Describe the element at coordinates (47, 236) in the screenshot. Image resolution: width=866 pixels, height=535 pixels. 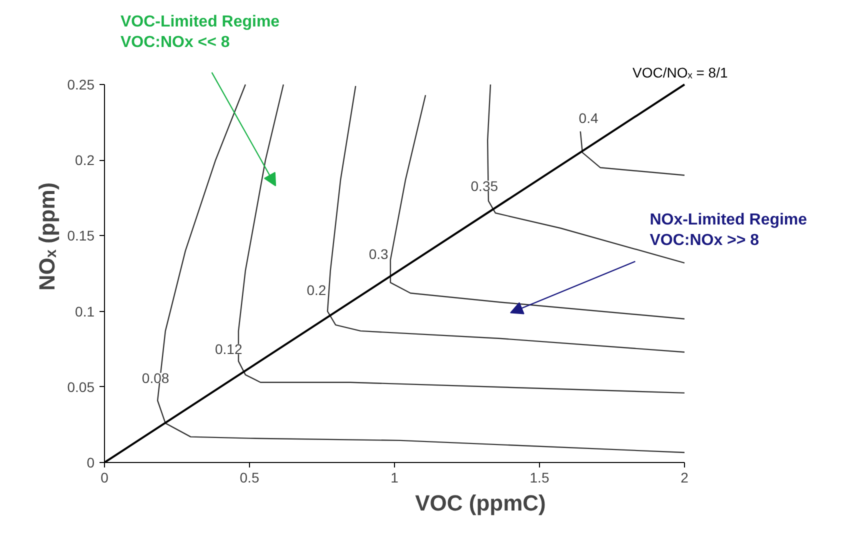
I see `y-axis-title: NOₓ (ppm)` at that location.